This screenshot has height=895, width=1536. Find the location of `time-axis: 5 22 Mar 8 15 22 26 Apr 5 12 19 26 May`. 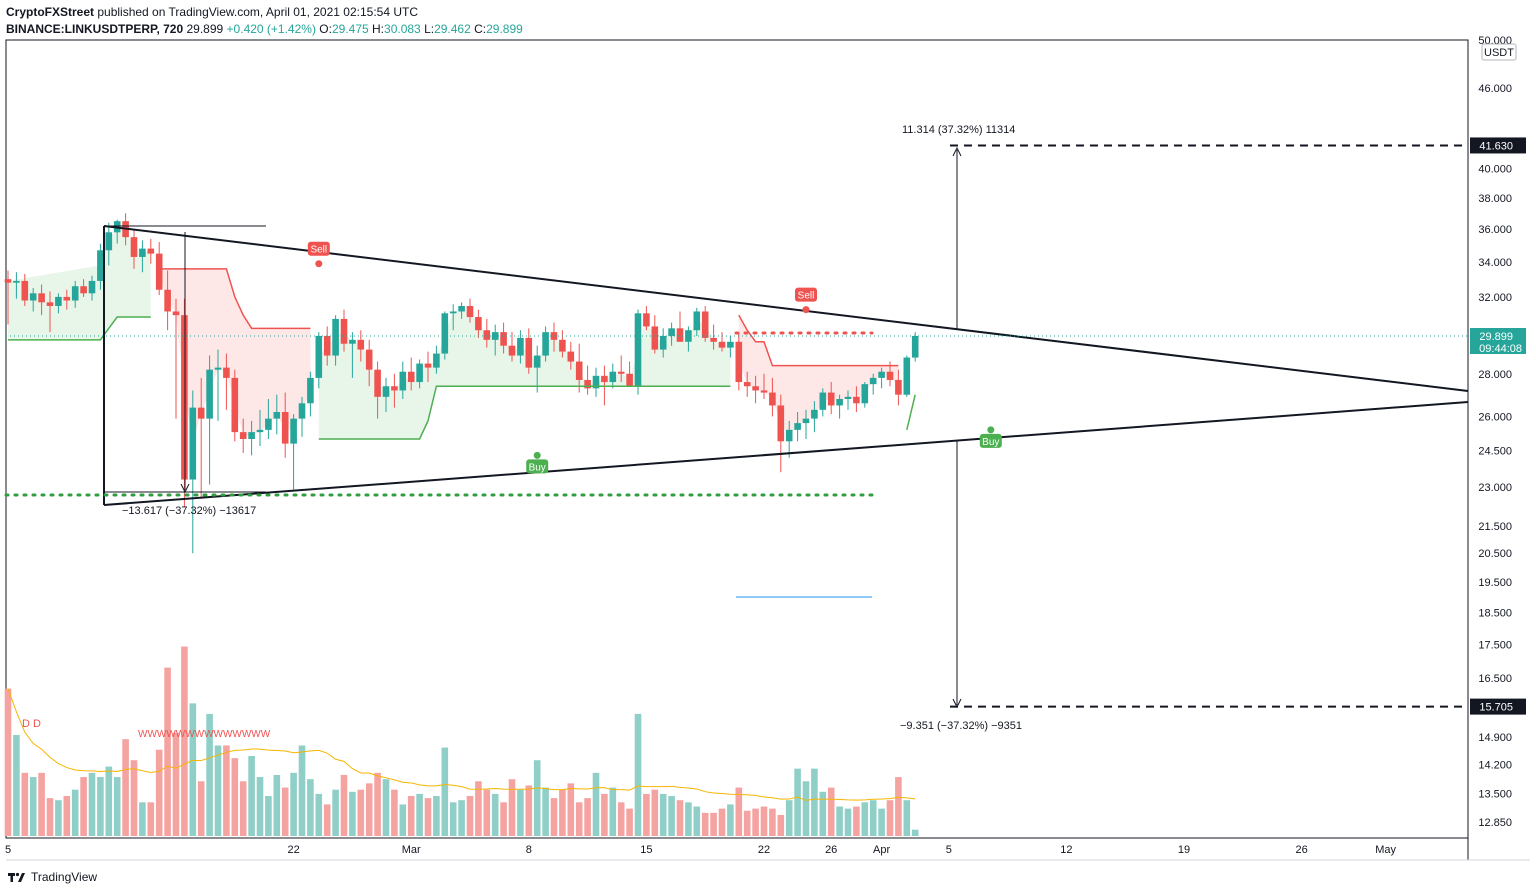

time-axis: 5 22 Mar 8 15 22 26 Apr 5 12 19 26 May is located at coordinates (701, 850).